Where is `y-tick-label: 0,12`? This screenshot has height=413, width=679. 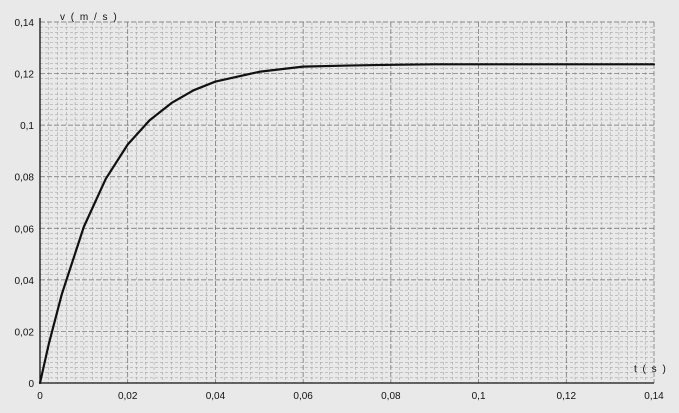 y-tick-label: 0,12 is located at coordinates (25, 75).